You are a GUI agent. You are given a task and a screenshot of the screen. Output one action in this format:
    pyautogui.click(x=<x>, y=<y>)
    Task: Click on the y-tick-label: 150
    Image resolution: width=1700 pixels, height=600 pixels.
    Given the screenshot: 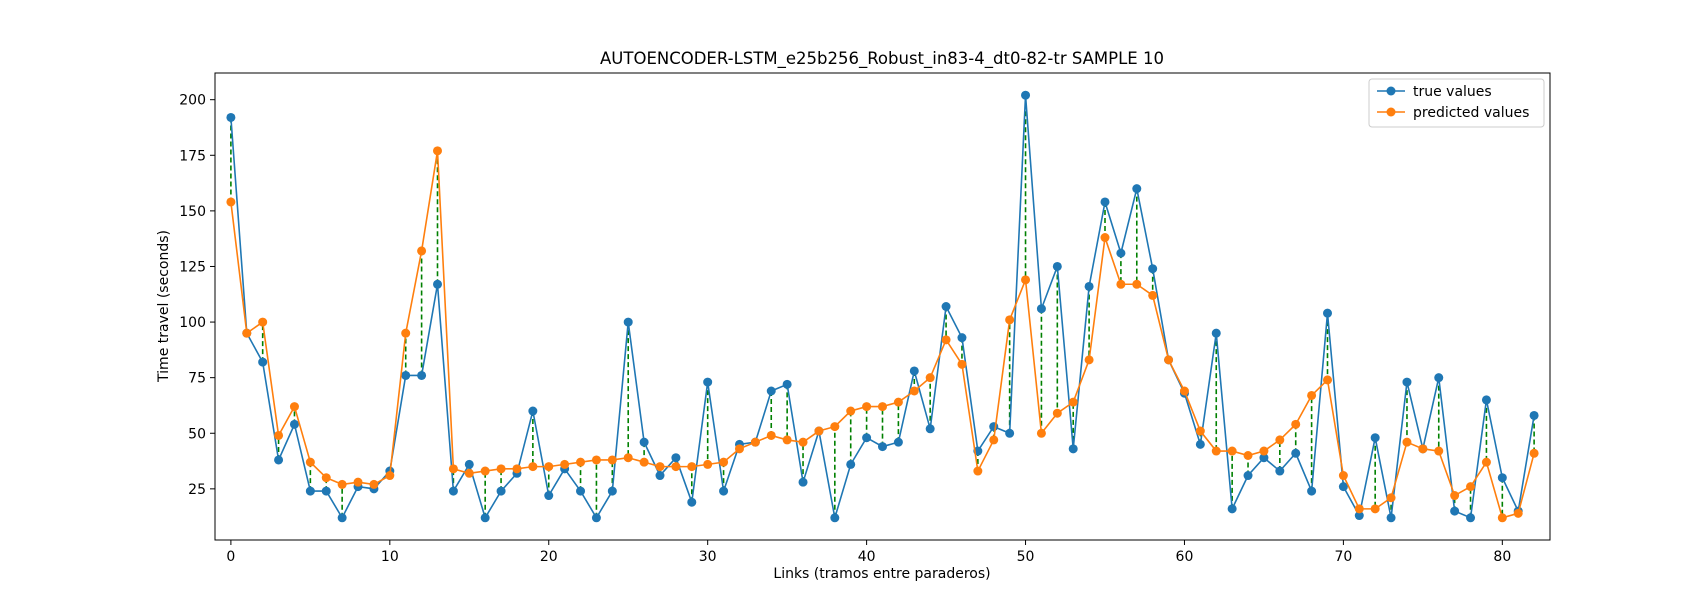 What is the action you would take?
    pyautogui.click(x=192, y=212)
    